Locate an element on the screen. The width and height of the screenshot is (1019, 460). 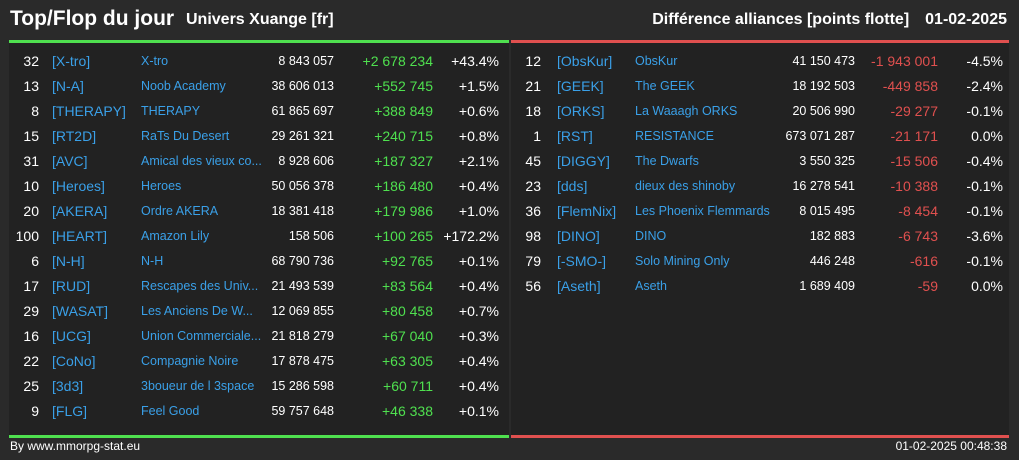
percent-cell: +0.6% is located at coordinates (478, 111).